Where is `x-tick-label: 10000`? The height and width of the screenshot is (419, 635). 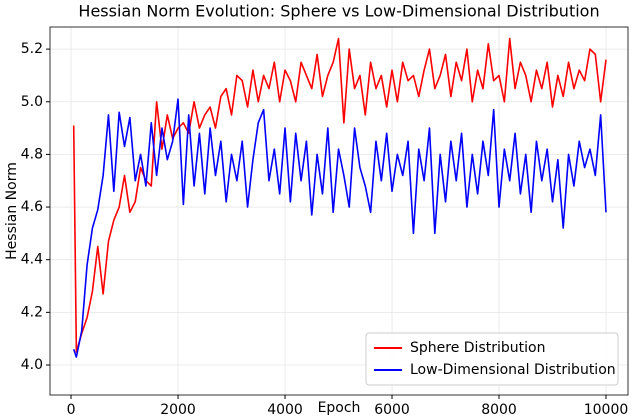
x-tick-label: 10000 is located at coordinates (606, 410).